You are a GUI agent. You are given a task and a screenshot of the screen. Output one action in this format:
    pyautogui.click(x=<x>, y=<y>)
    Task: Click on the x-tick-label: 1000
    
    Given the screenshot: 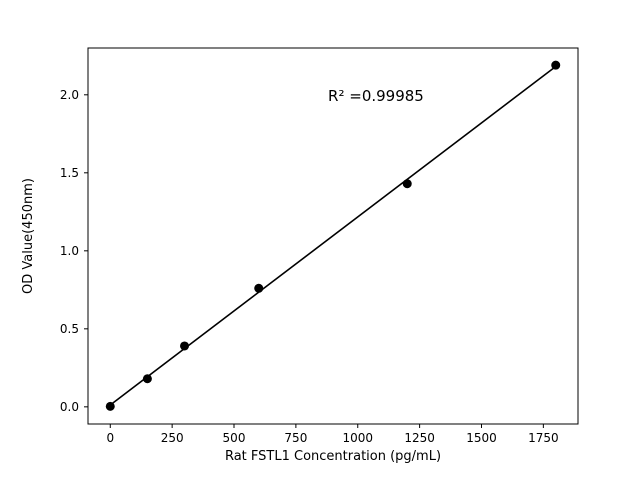 What is the action you would take?
    pyautogui.click(x=357, y=438)
    